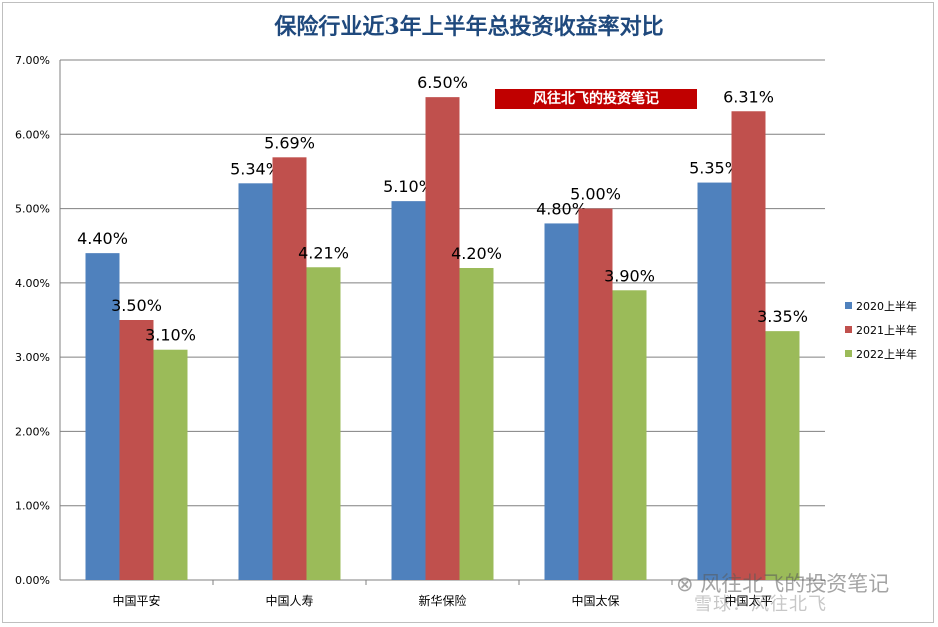 This screenshot has width=938, height=627. I want to click on data-label: 3.90%, so click(629, 275).